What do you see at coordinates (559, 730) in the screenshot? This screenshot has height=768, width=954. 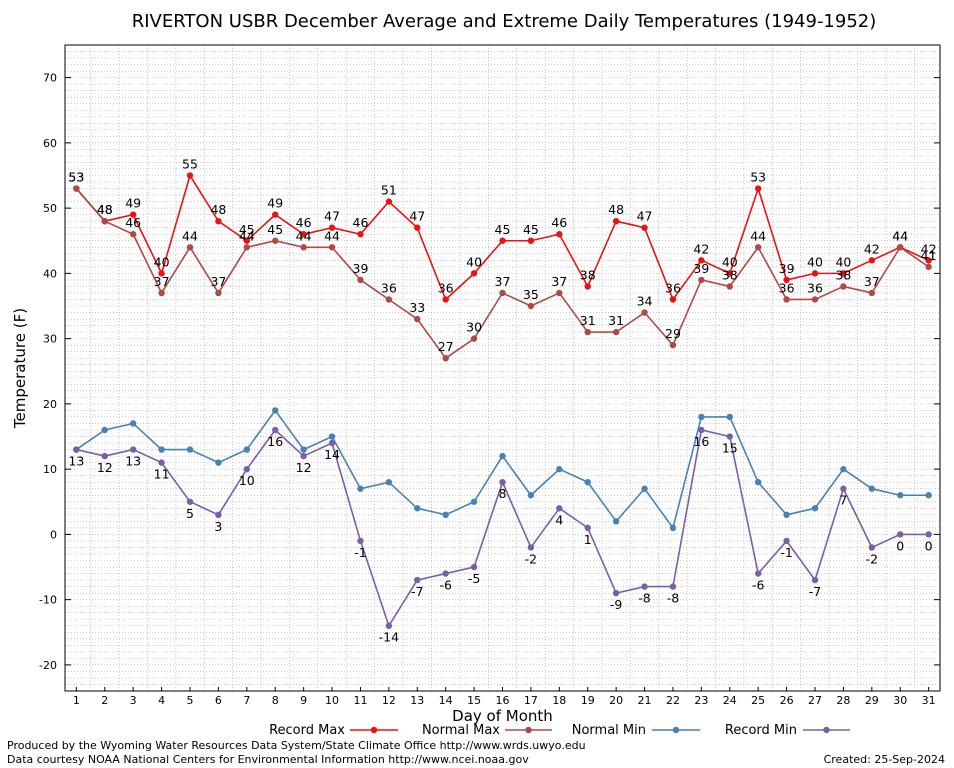 I see `legend: Record Max Normal Max Normal Min Record Min` at bounding box center [559, 730].